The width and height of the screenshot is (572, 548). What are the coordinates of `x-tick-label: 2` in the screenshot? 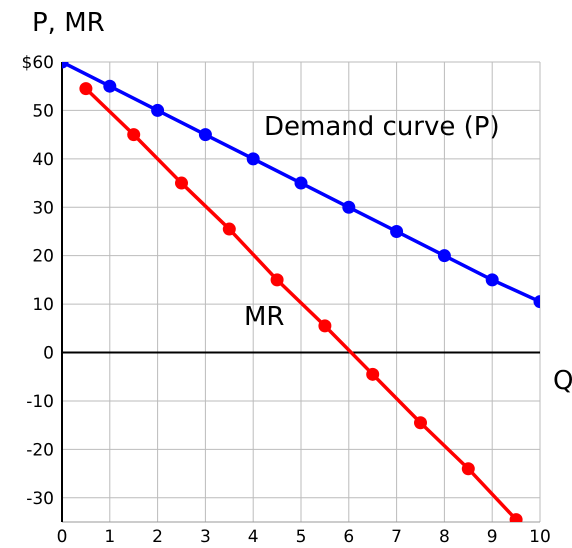 It's located at (158, 537).